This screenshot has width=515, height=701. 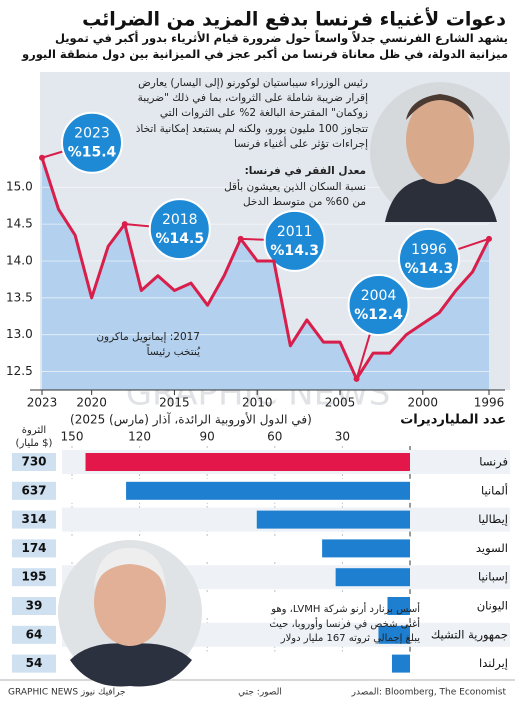 I want to click on y-tick-label: 14.0, so click(x=19, y=260).